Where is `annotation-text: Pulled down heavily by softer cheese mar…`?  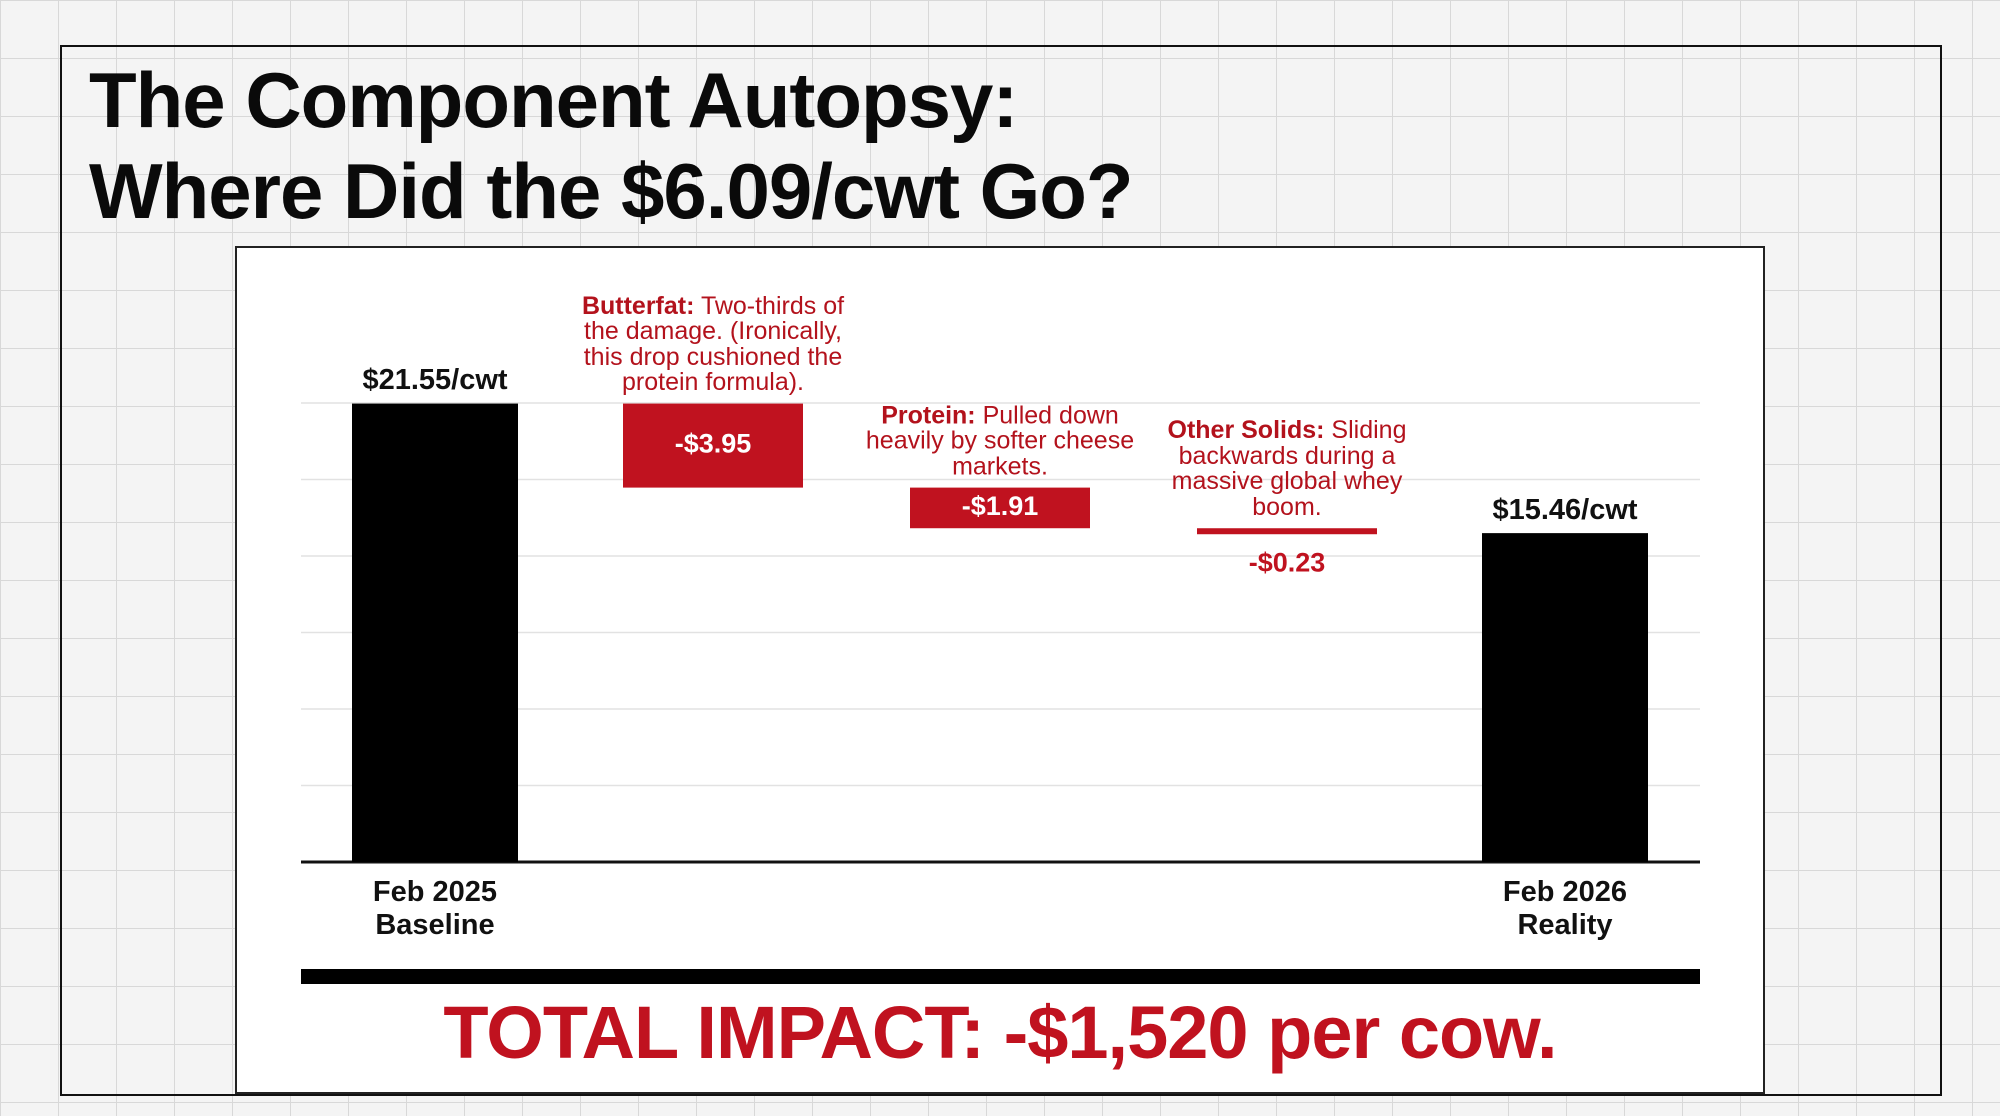
annotation-text: Pulled down heavily by softer cheese mar… is located at coordinates (1000, 441).